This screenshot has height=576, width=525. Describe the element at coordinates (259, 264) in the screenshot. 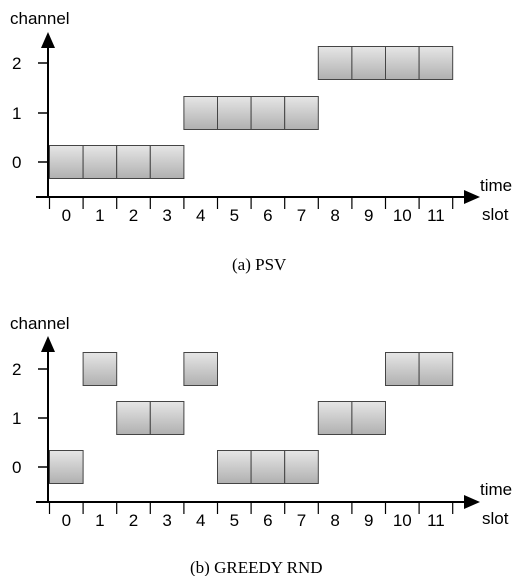

I see `caption-a: (a) PSV` at that location.